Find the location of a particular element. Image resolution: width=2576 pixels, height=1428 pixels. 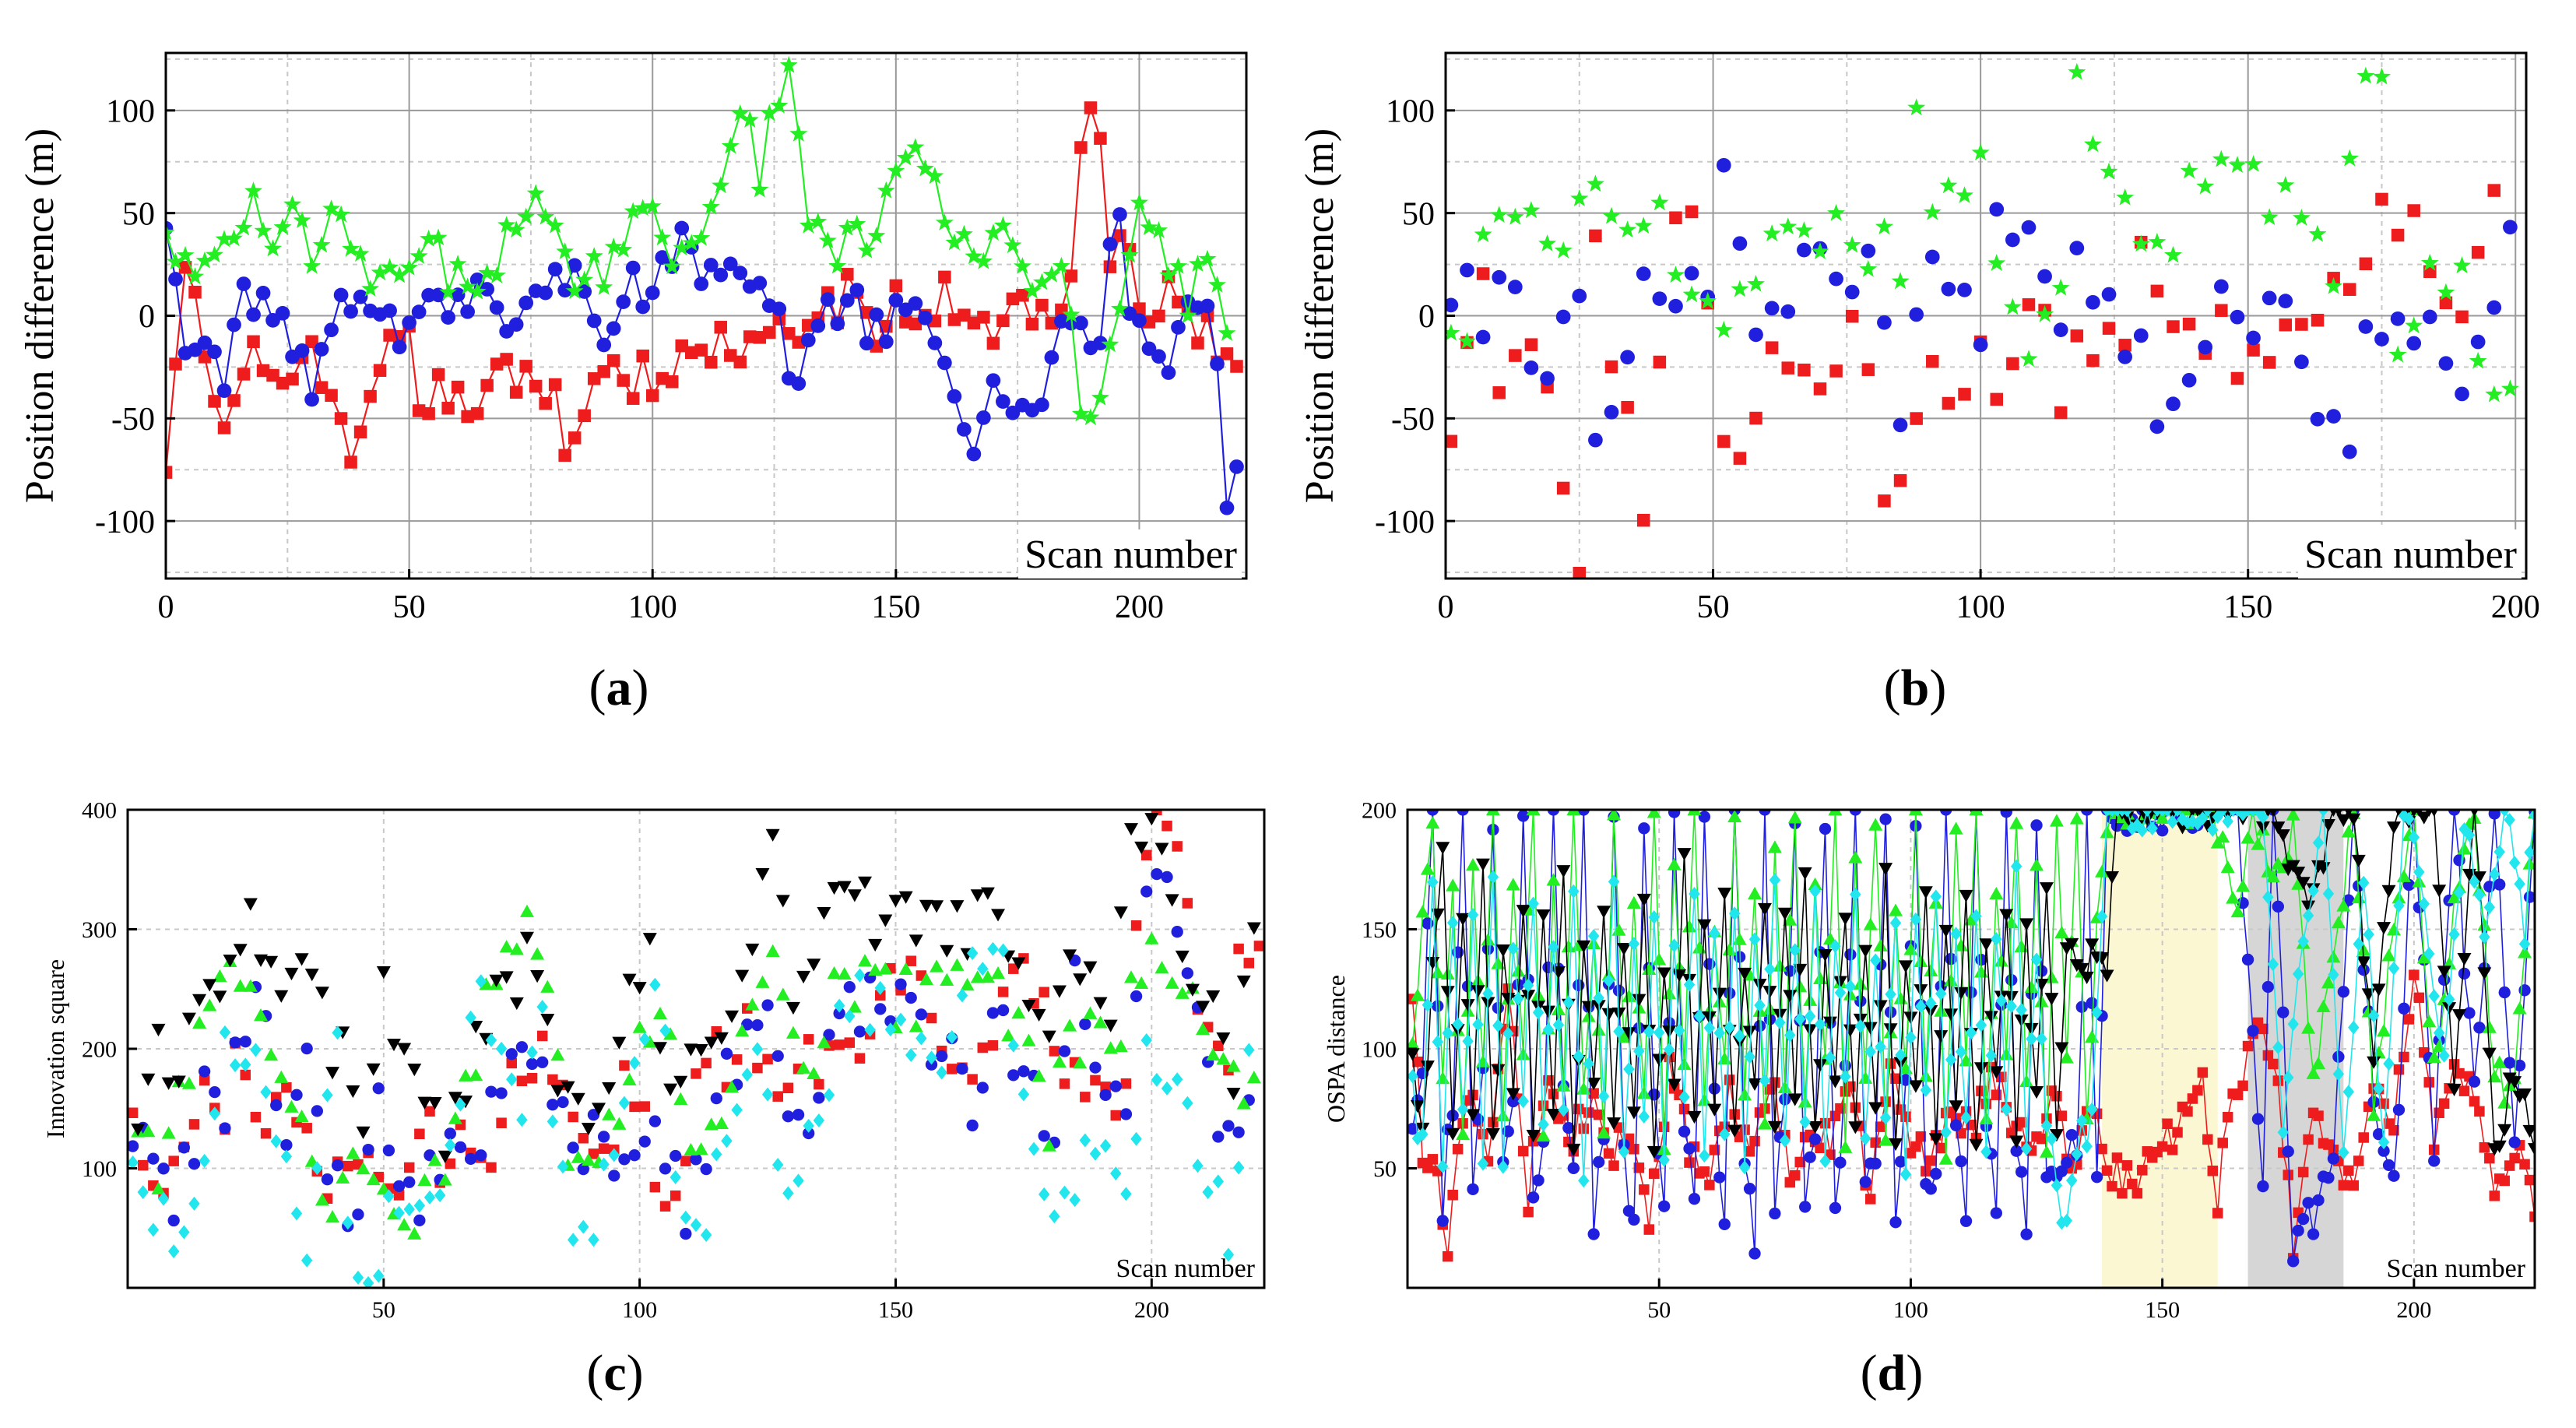

plot-area is located at coordinates (705, 285).